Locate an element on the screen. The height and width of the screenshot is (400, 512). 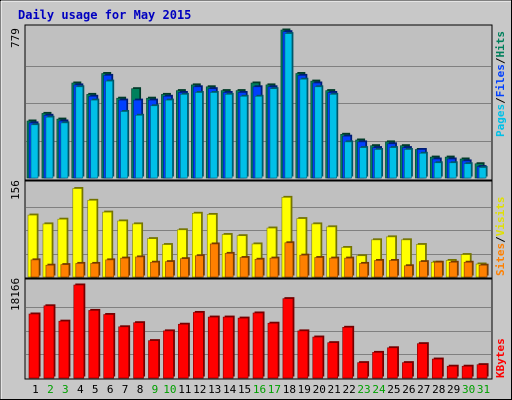
x-tick-label-day-12: 12 is located at coordinates (199, 389).